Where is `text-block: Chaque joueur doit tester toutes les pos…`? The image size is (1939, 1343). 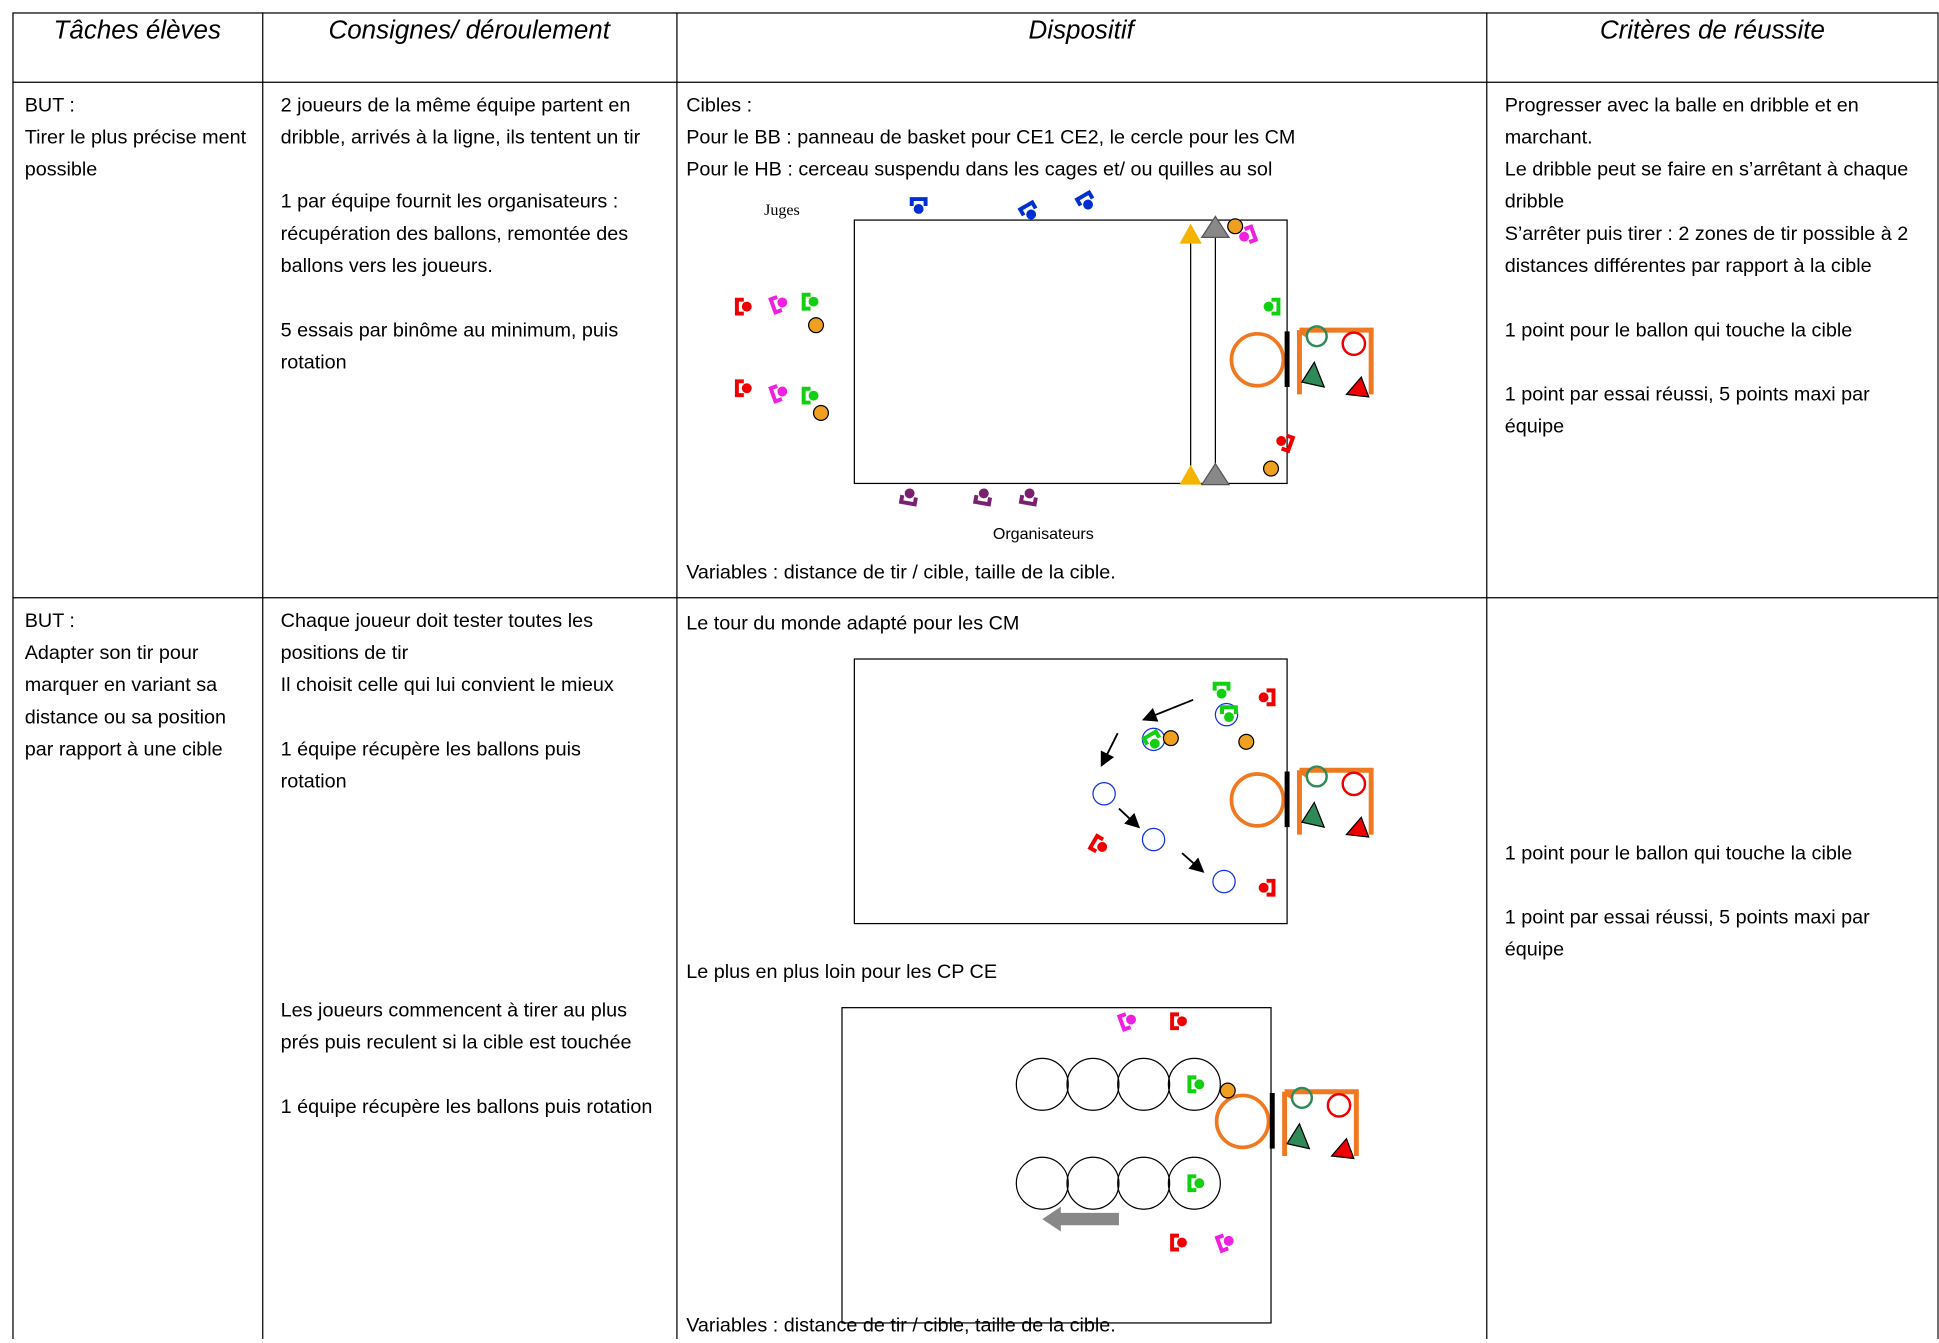 text-block: Chaque joueur doit tester toutes les pos… is located at coordinates (466, 718).